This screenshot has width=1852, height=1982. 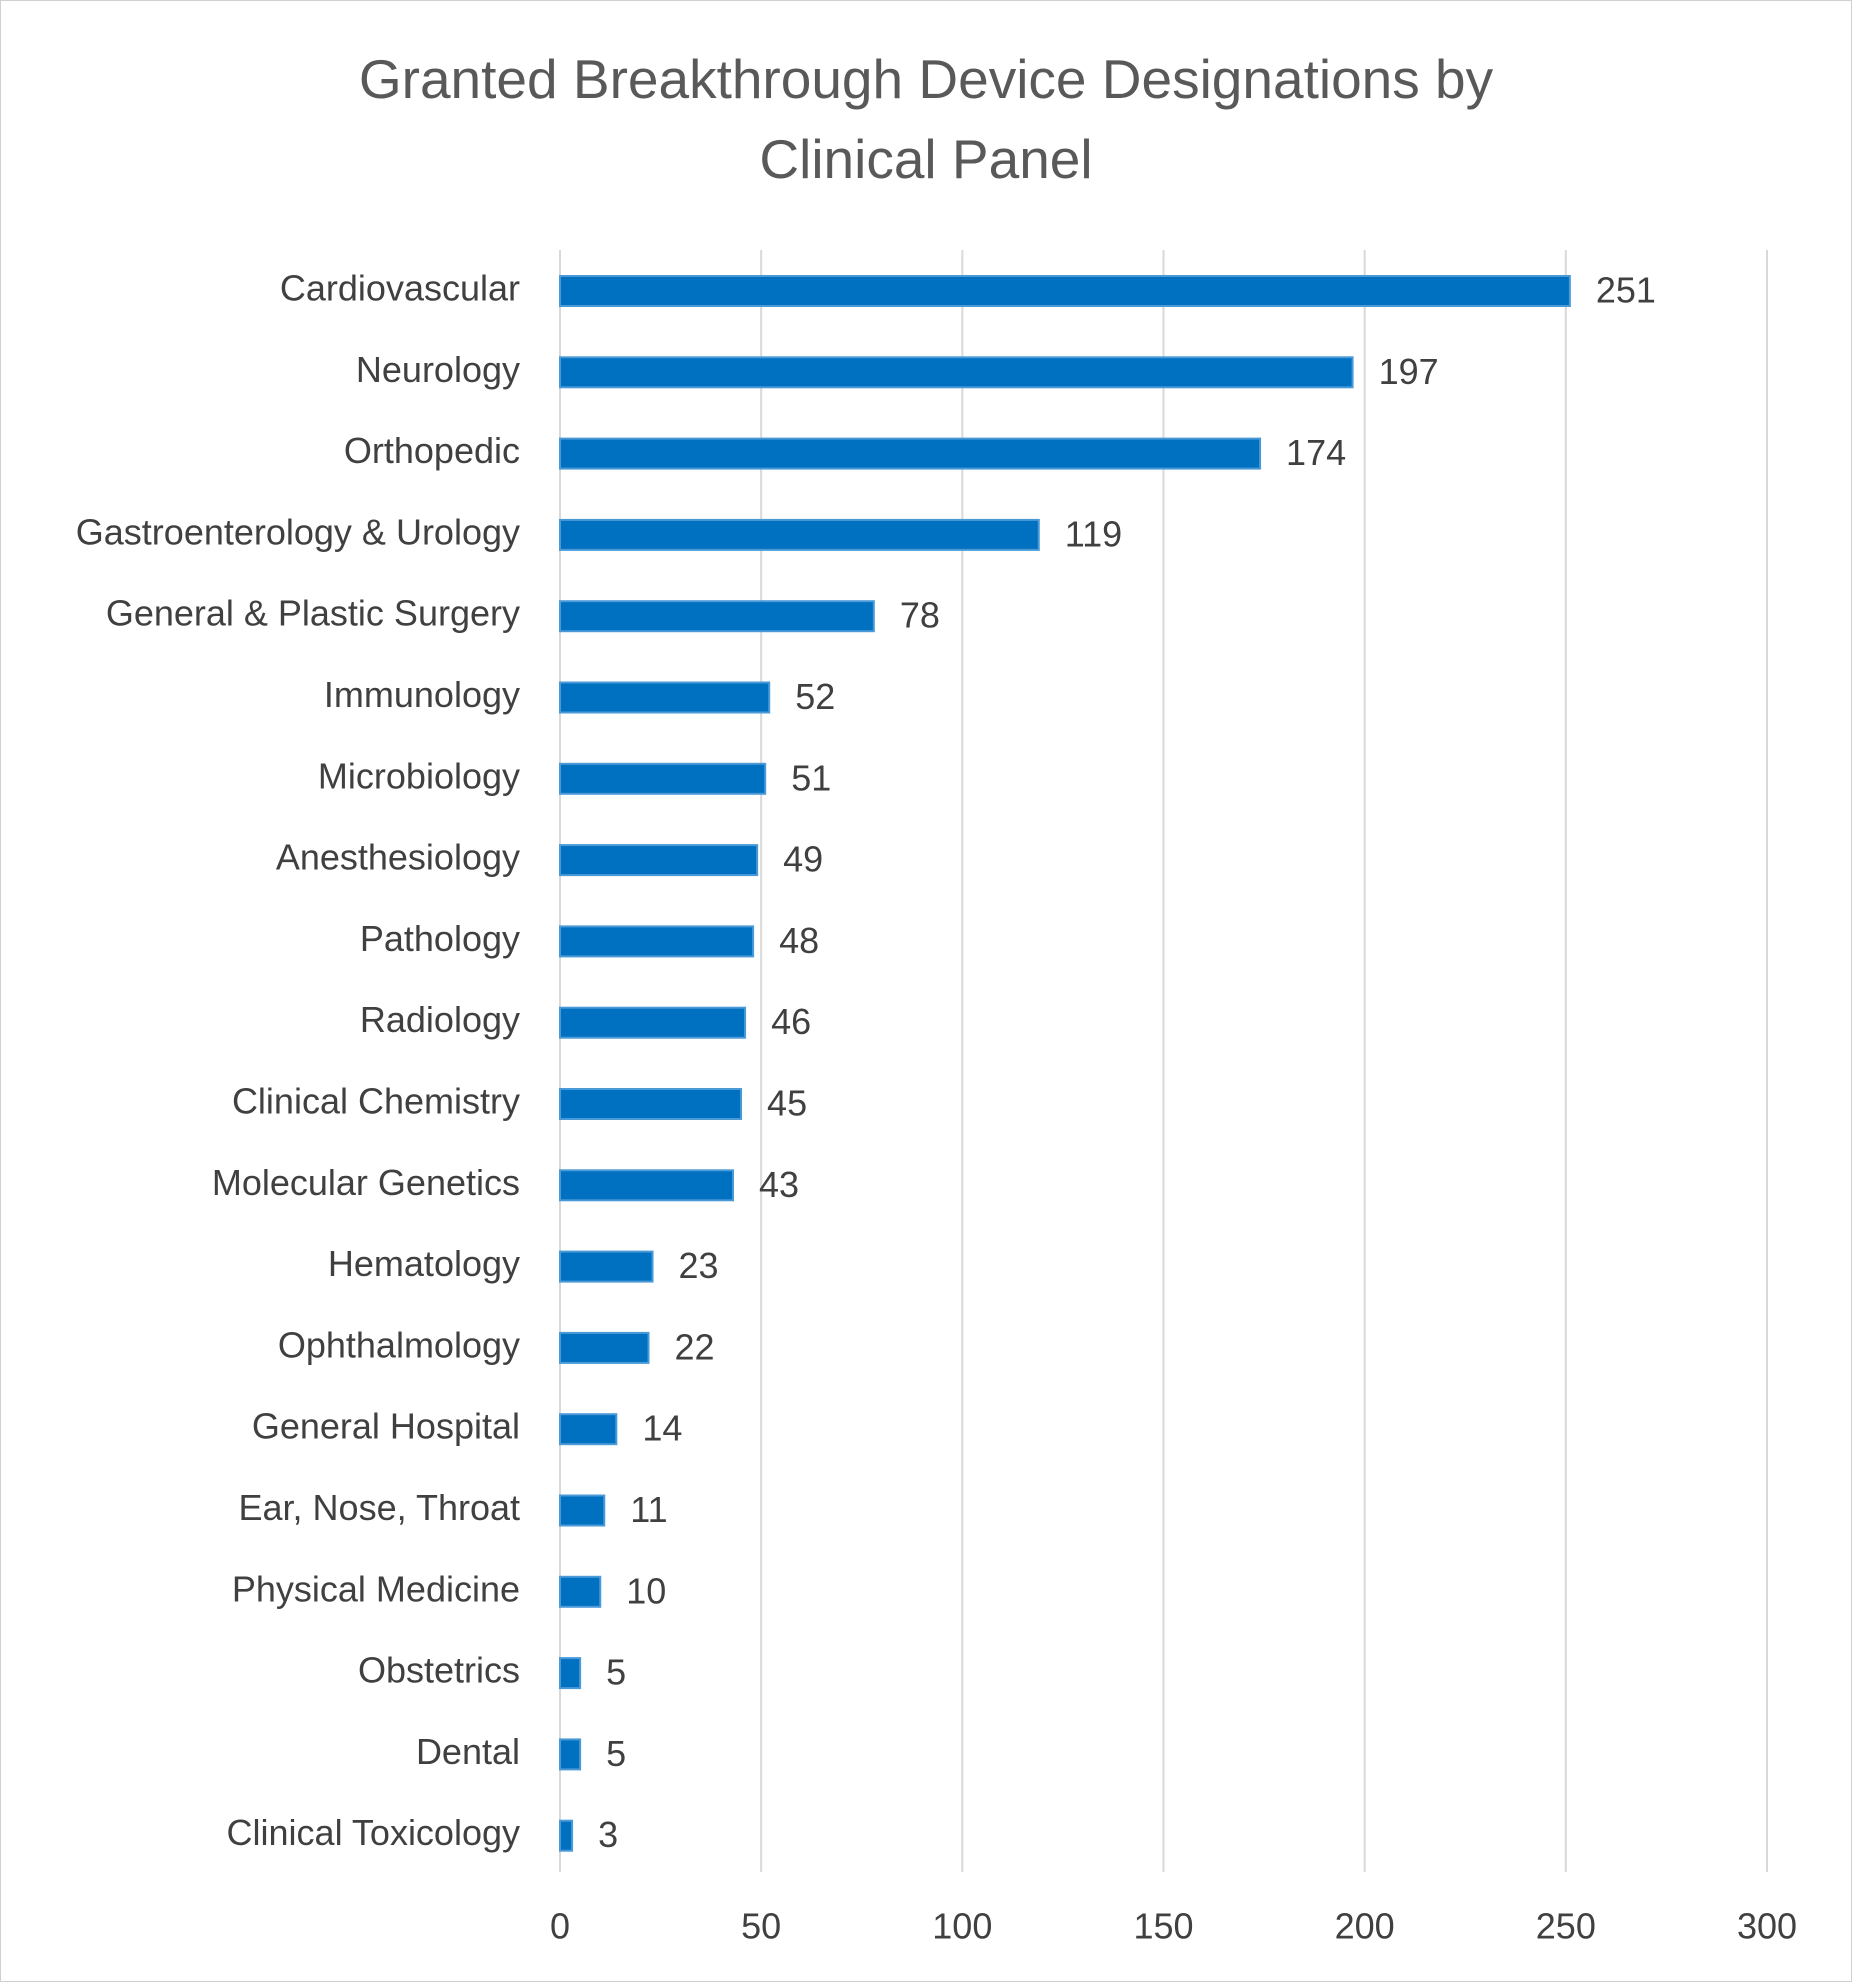 What do you see at coordinates (373, 1832) in the screenshot?
I see `y-tick-label: Clinical Toxicology` at bounding box center [373, 1832].